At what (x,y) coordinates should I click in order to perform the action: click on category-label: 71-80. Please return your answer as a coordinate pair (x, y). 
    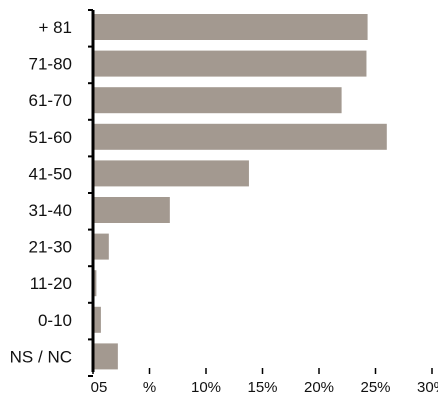
    Looking at the image, I should click on (50, 64).